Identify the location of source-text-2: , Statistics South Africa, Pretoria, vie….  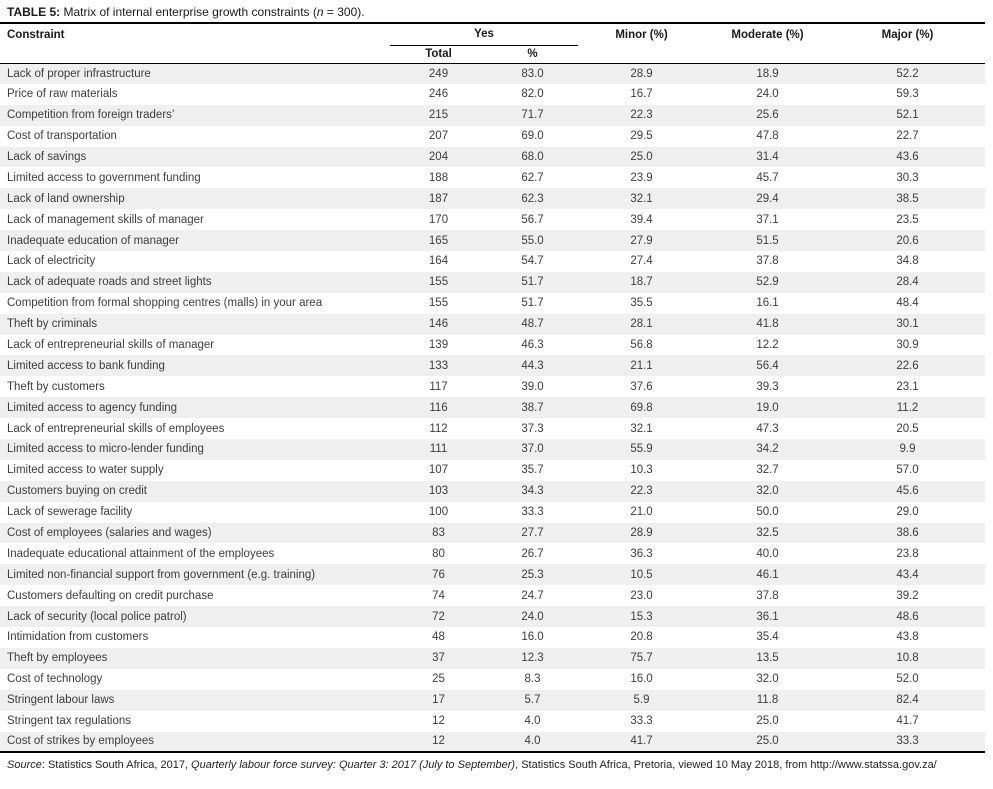
(726, 765).